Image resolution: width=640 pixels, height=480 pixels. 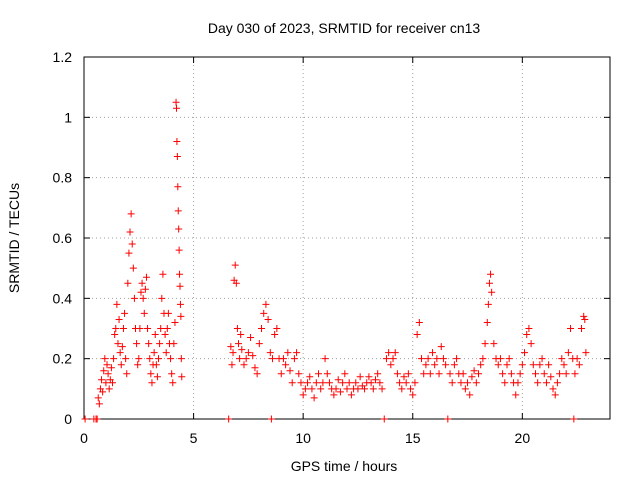 What do you see at coordinates (63, 178) in the screenshot?
I see `y-tick-label: 0.8` at bounding box center [63, 178].